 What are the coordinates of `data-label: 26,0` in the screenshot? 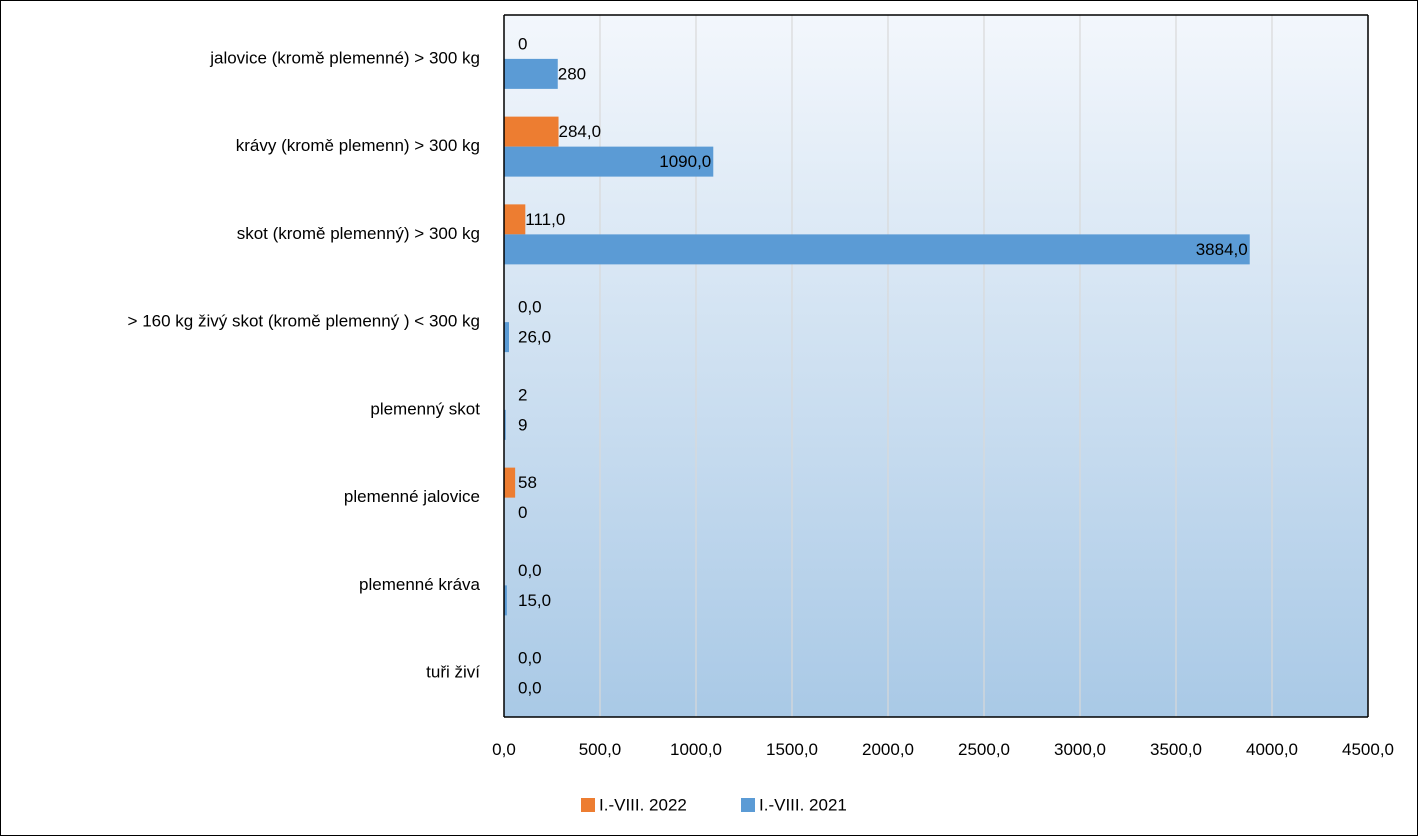 It's located at (534, 337).